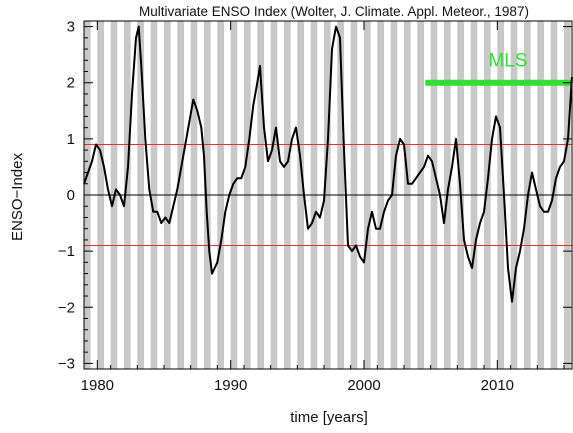 The width and height of the screenshot is (573, 433). Describe the element at coordinates (66, 251) in the screenshot. I see `y-tick-label-2: −1` at that location.